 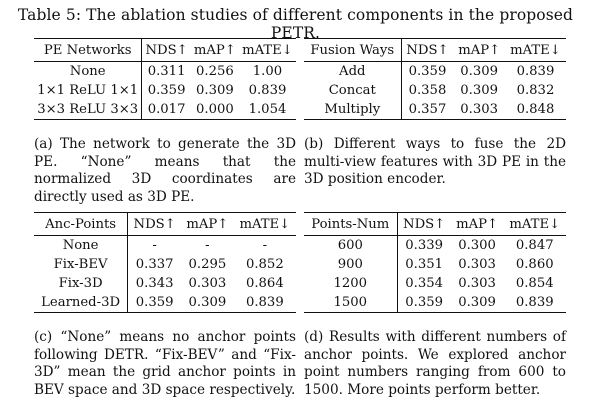 What do you see at coordinates (264, 283) in the screenshot?
I see `mate-cell: 0.864` at bounding box center [264, 283].